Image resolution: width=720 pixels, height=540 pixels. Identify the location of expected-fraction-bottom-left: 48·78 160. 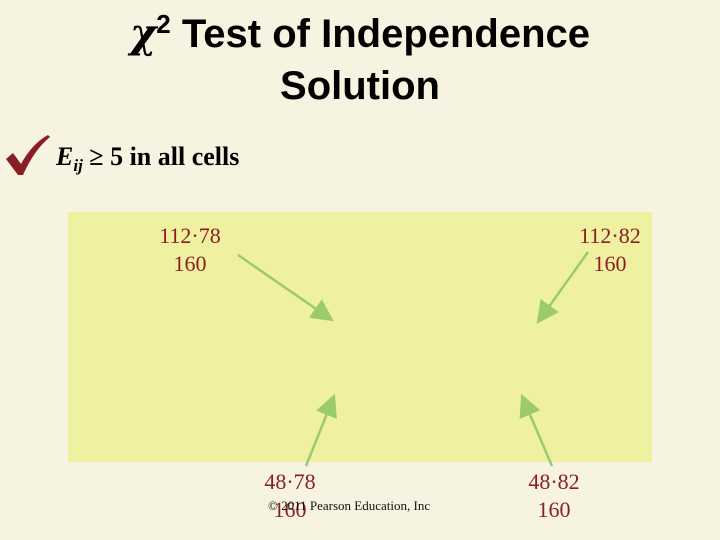
(290, 496).